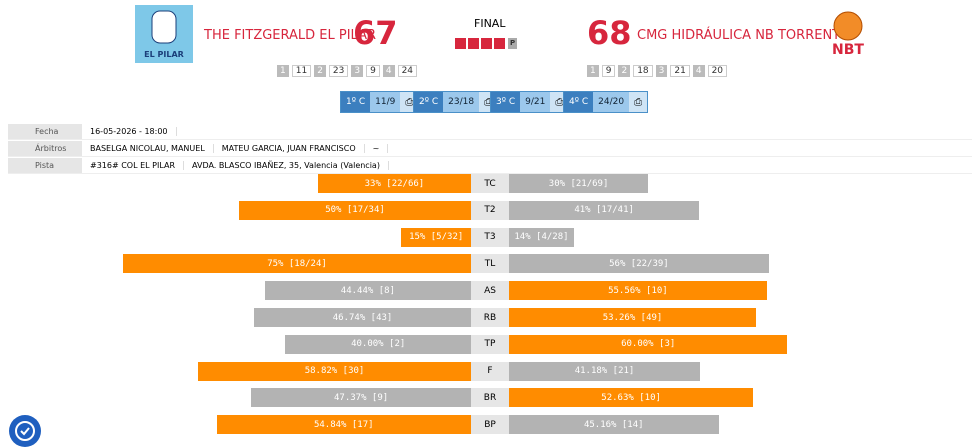  I want to click on info-value: #316# COL EL PILAR, so click(133, 165).